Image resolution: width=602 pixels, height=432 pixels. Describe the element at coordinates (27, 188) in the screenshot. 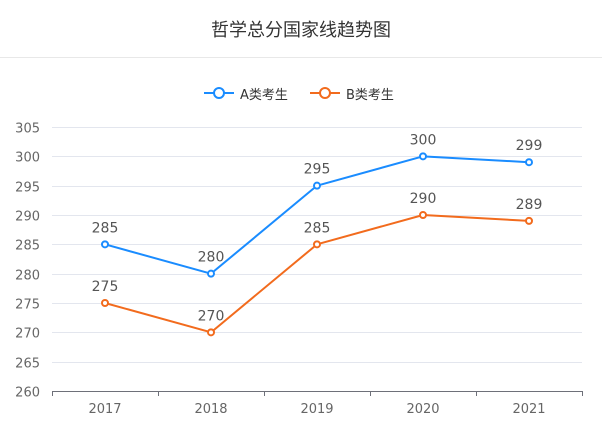

I see `y-tick-label: 295` at that location.